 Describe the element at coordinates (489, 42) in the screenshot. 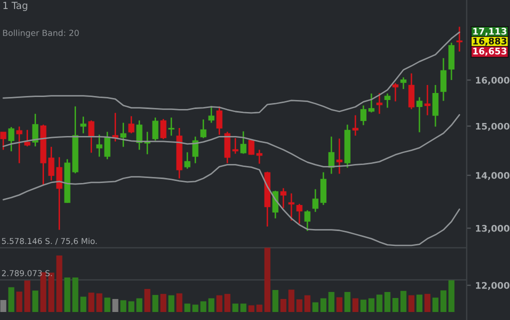

I see `text: 16,883` at that location.